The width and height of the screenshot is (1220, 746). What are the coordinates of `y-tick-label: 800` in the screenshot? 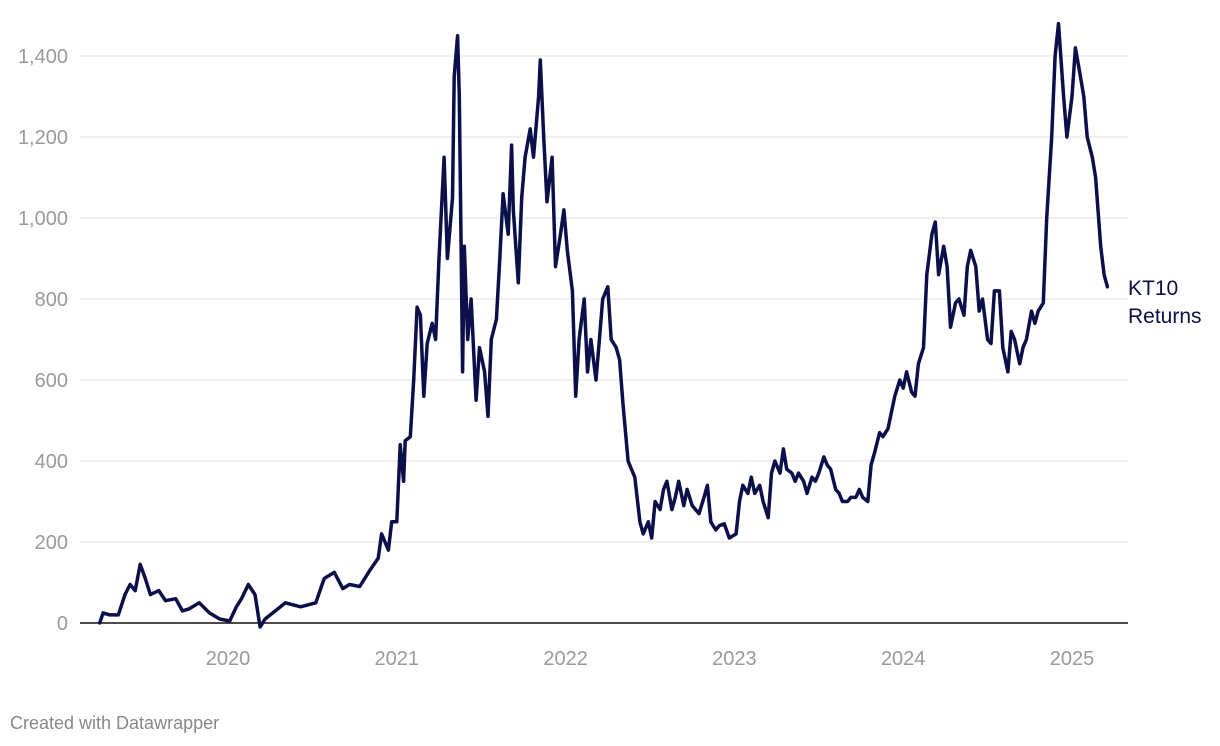 It's located at (51, 300).